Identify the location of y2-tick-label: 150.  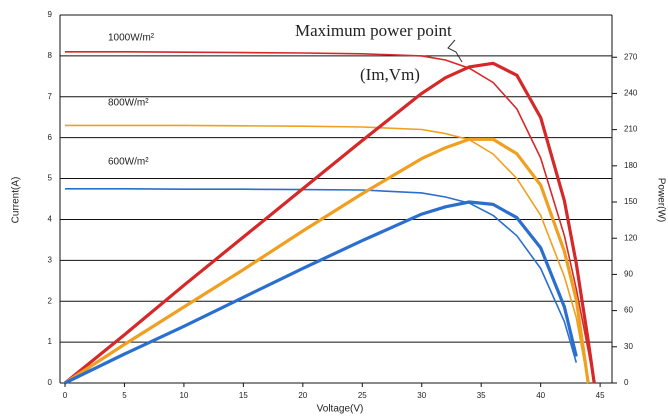
(631, 201).